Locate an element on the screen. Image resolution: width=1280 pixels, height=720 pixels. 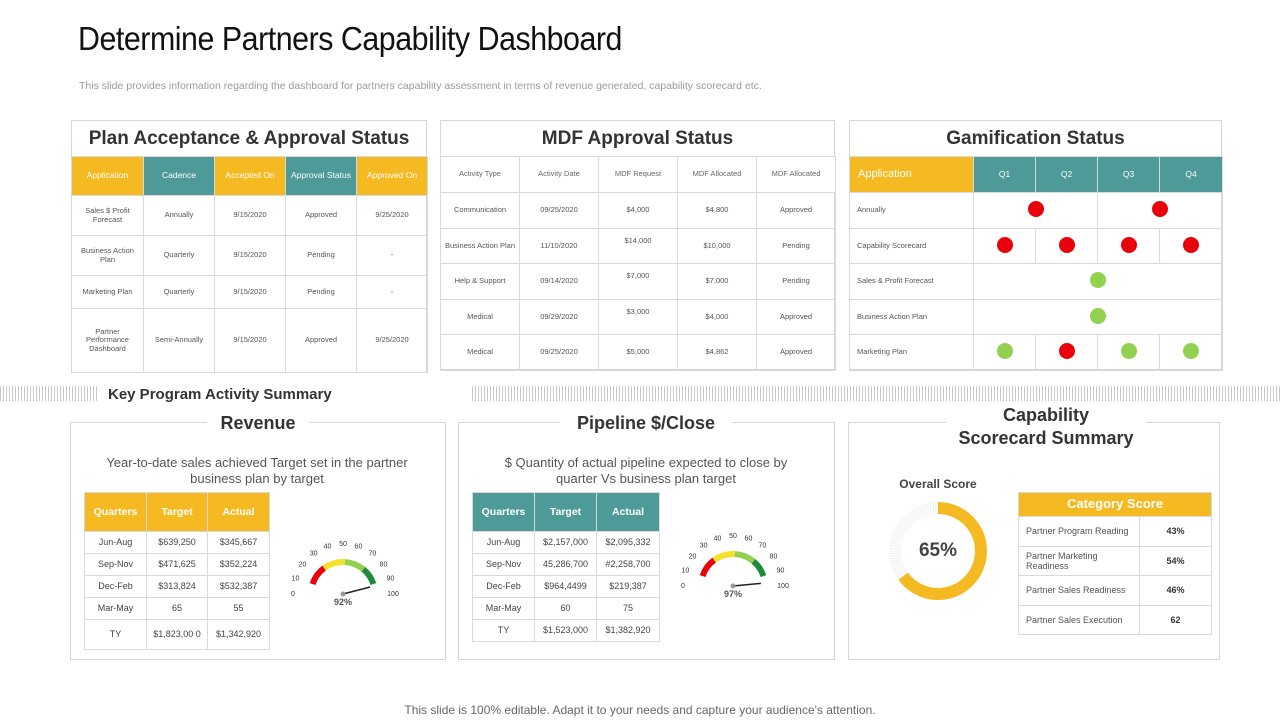
table-cell: TY is located at coordinates (115, 634).